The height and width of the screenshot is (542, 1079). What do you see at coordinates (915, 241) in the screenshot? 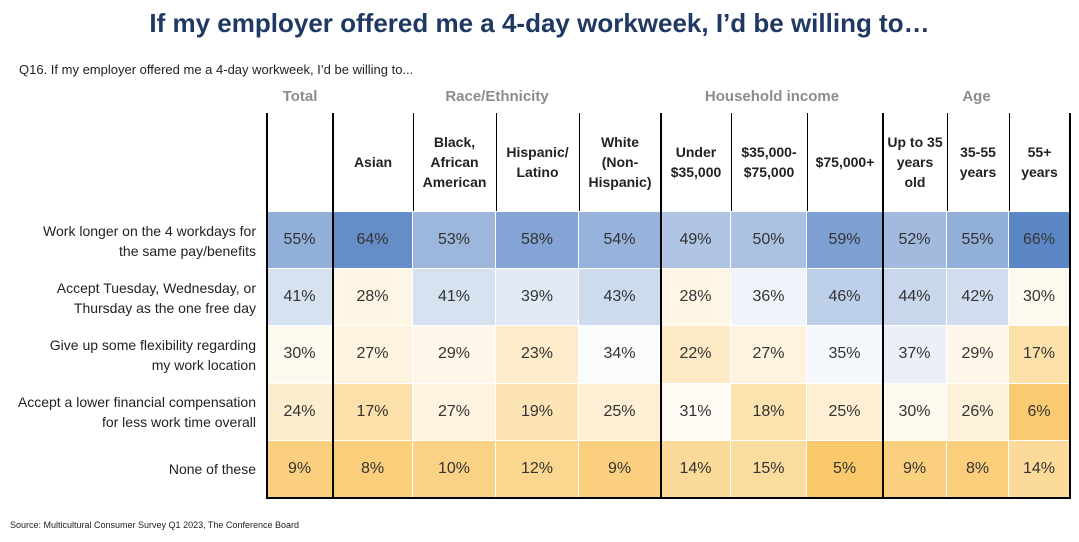
I see `heatmap-cell: 52%` at bounding box center [915, 241].